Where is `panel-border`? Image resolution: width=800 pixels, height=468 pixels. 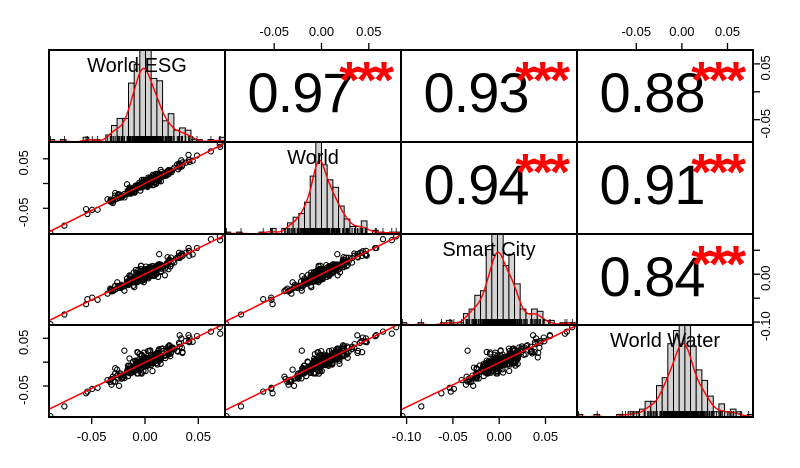
panel-border is located at coordinates (665, 371).